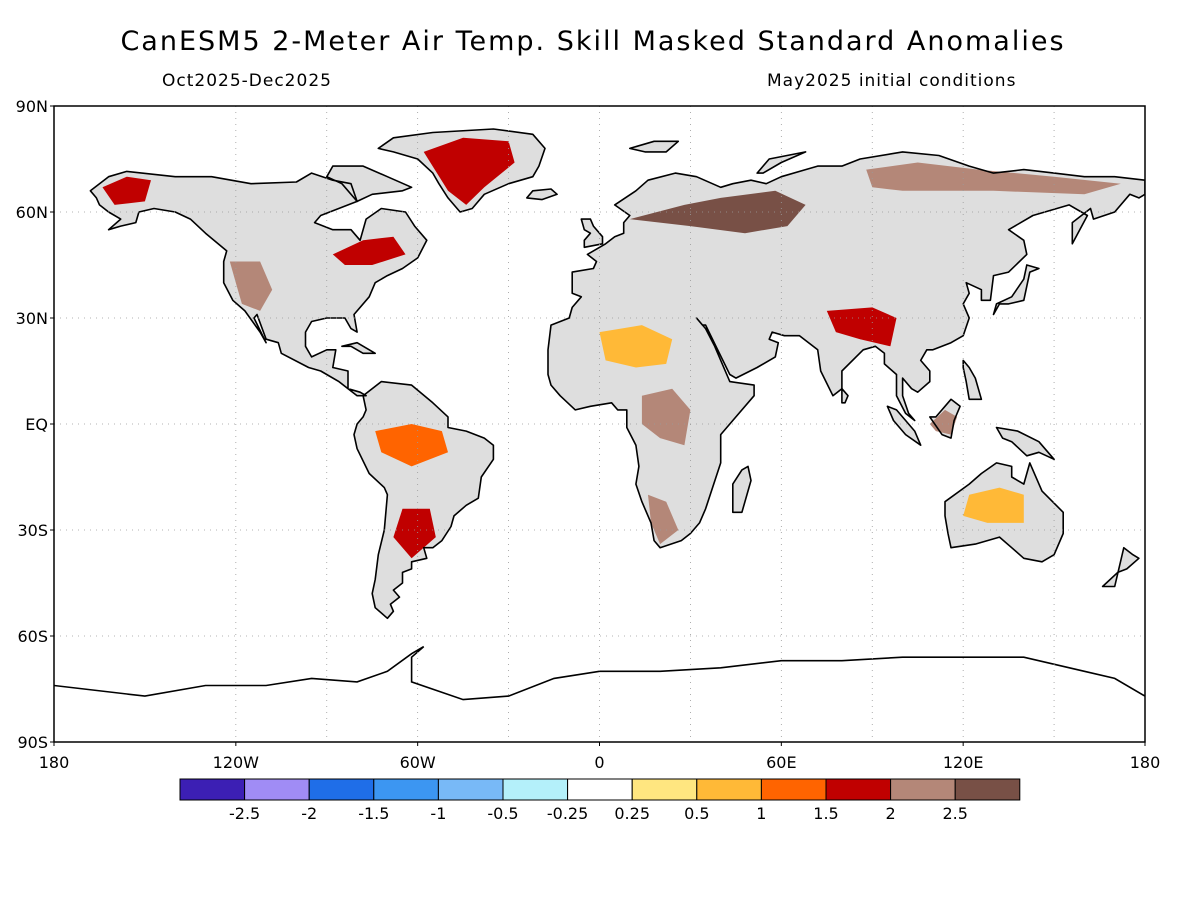  I want to click on anomaly-region-central-africa, so click(666, 417).